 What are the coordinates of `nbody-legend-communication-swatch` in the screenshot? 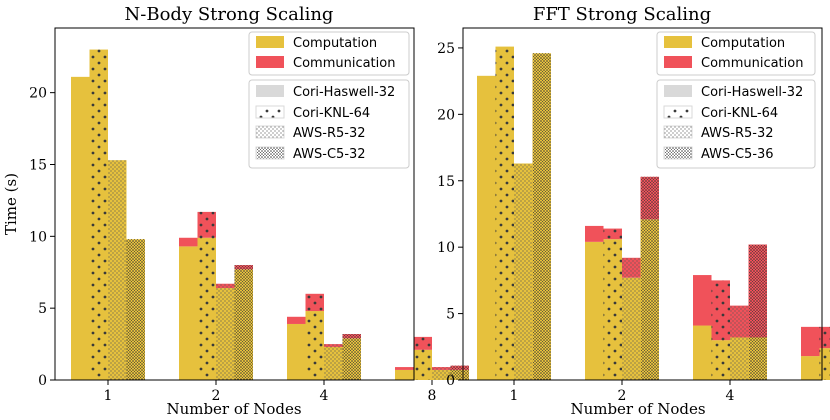 It's located at (270, 62).